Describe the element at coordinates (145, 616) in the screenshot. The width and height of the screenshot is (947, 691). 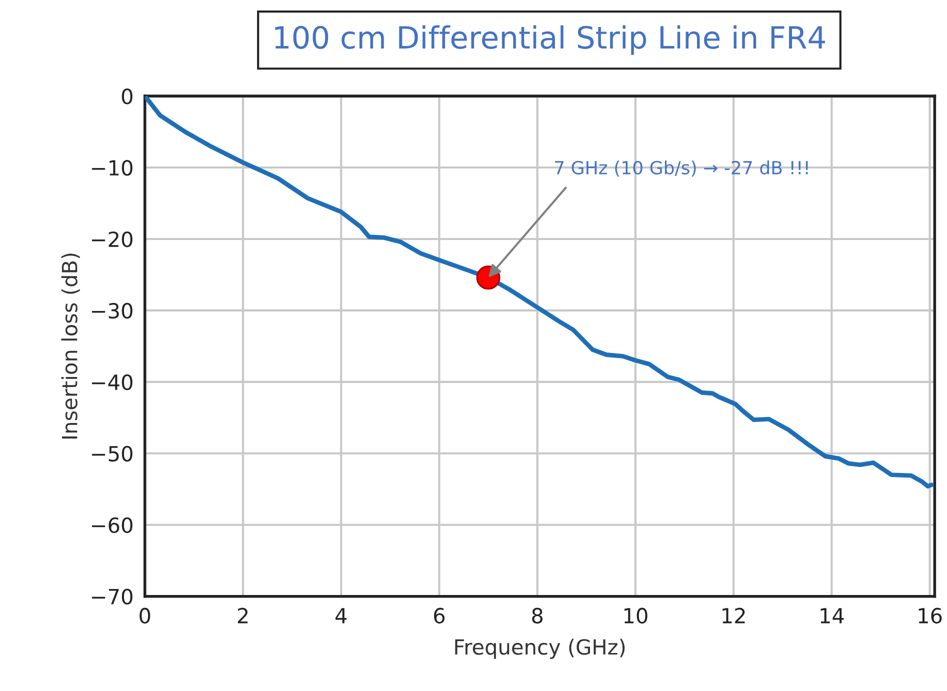
I see `x-tick-label: 0` at that location.